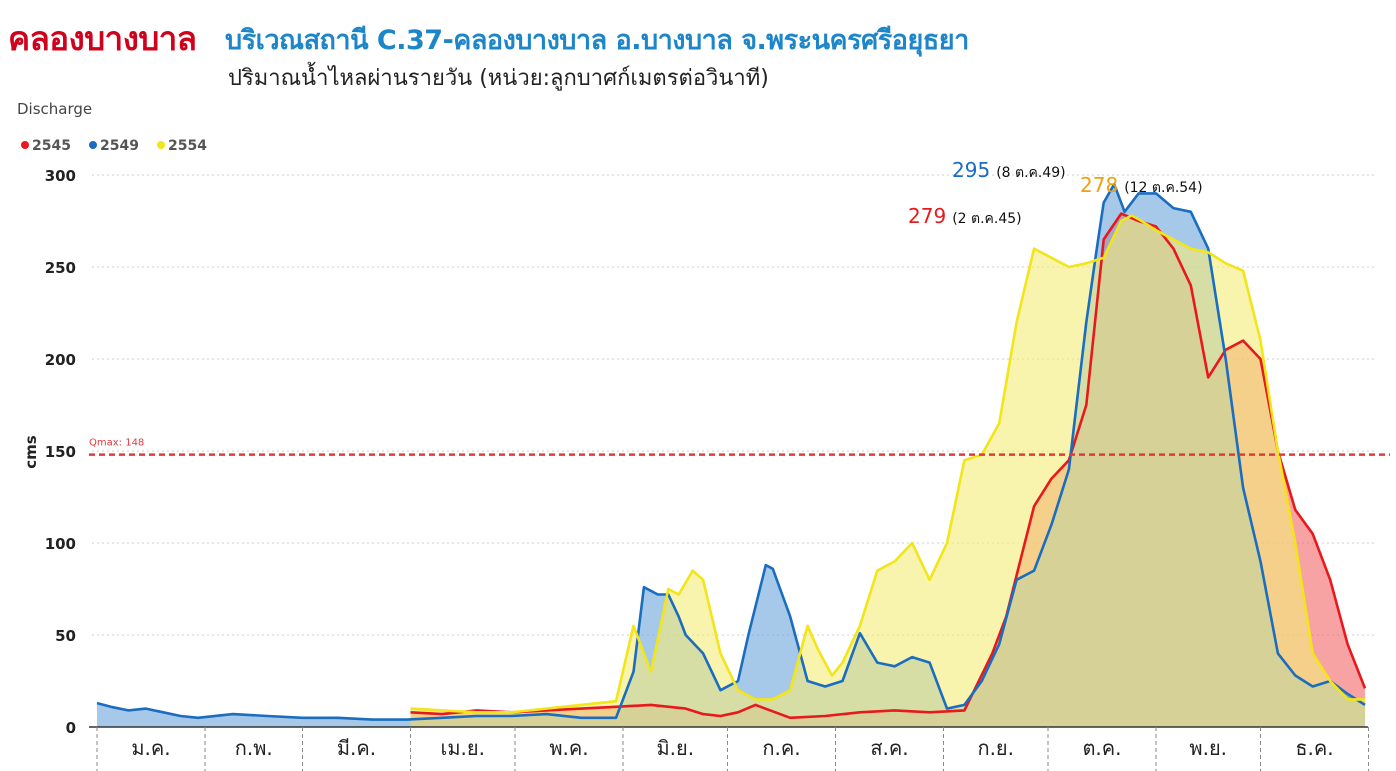  What do you see at coordinates (781, 748) in the screenshot?
I see `x-tick-label: ก.ค.` at bounding box center [781, 748].